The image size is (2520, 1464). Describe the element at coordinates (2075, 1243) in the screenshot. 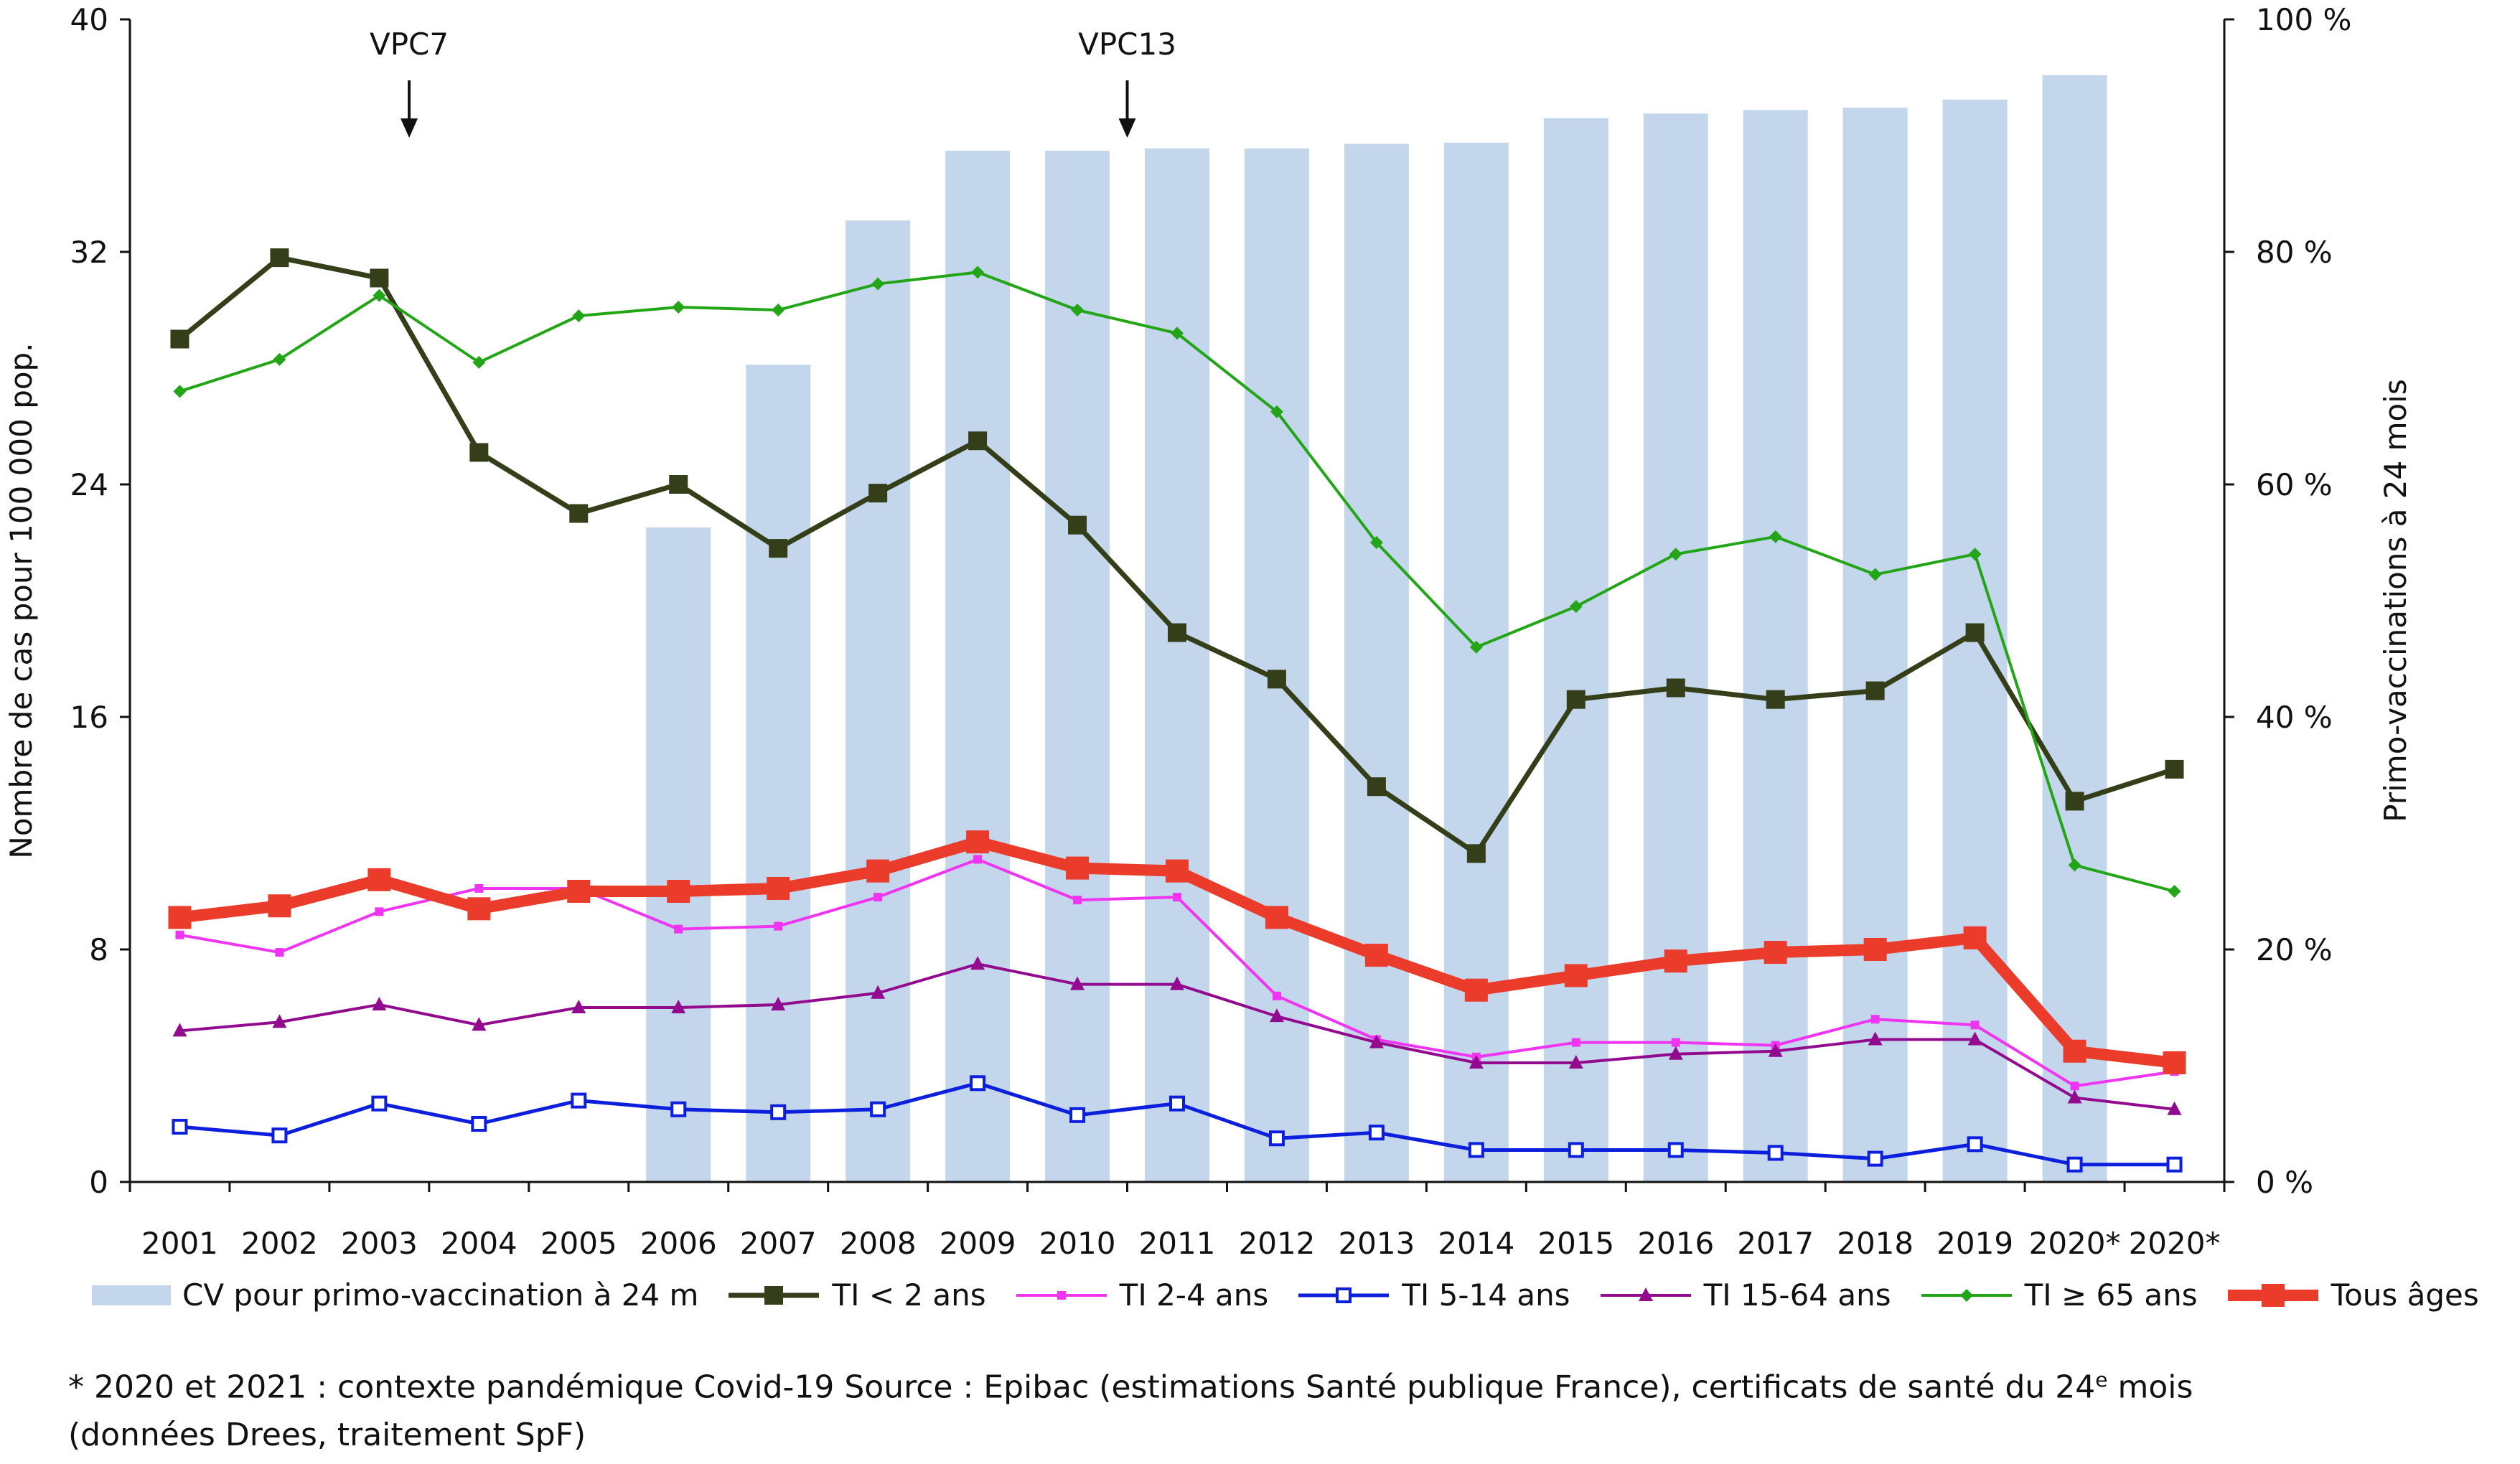

I see `x-tick-label-19: 2020*` at that location.